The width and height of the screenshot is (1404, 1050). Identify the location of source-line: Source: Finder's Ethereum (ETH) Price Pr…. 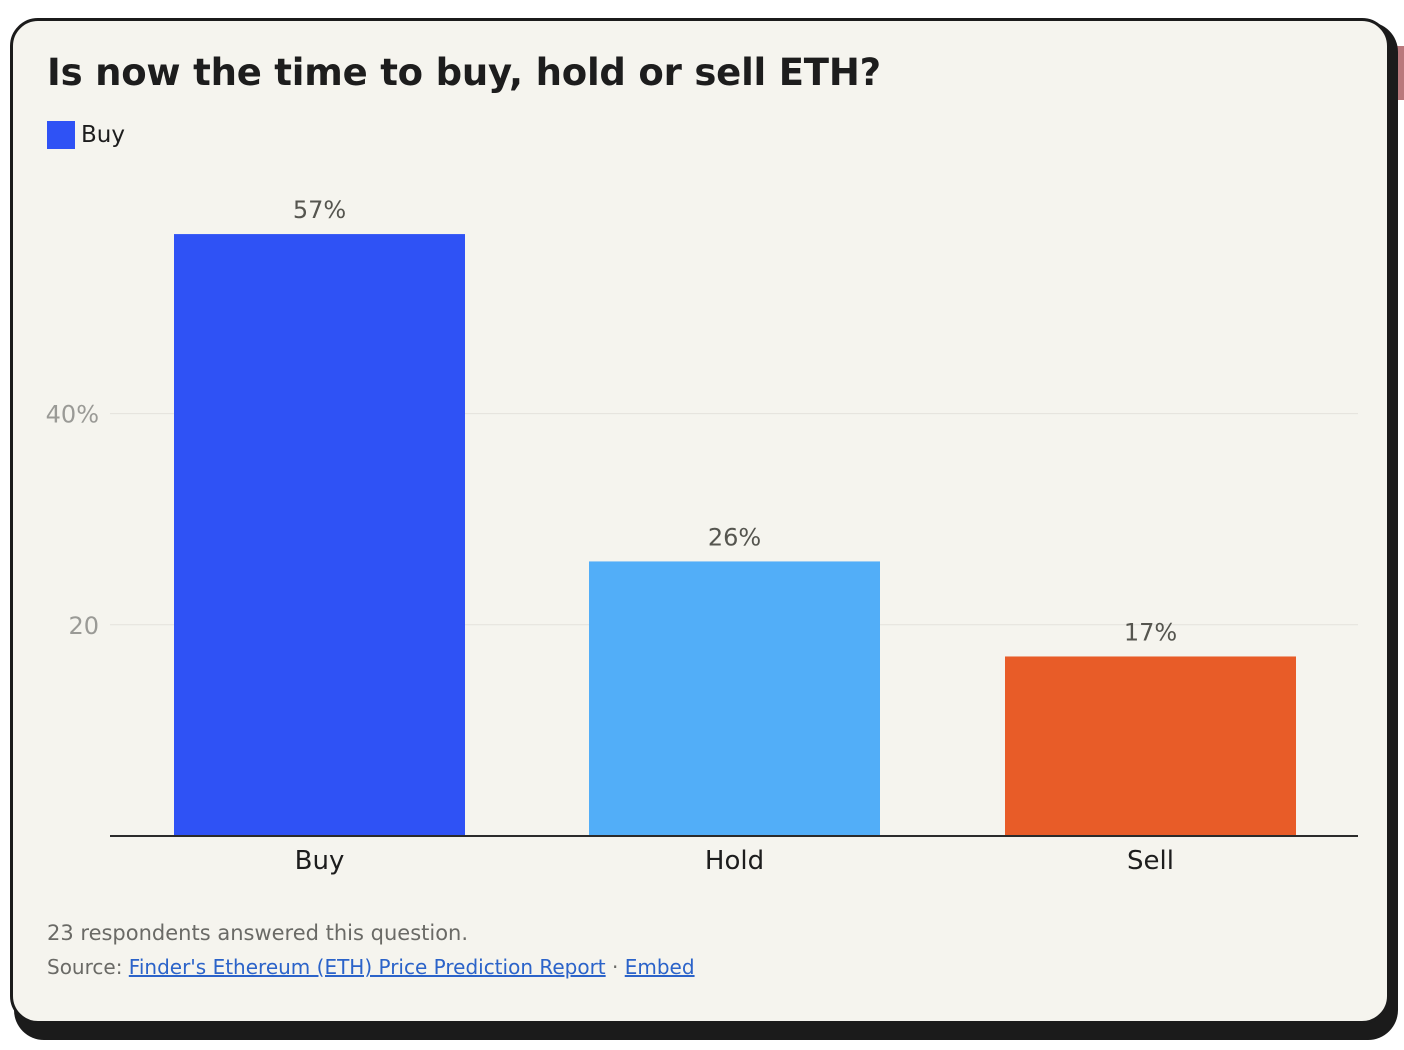
(371, 967).